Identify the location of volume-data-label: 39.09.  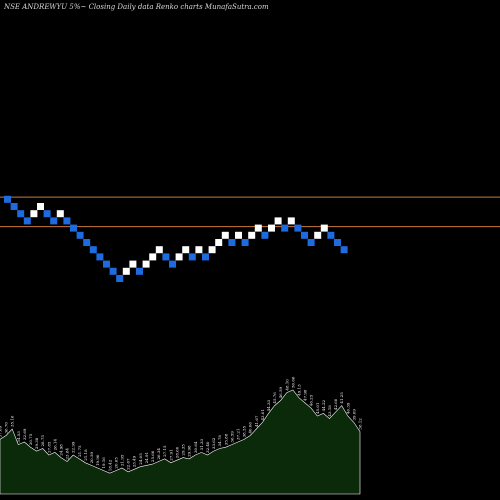
(353, 415).